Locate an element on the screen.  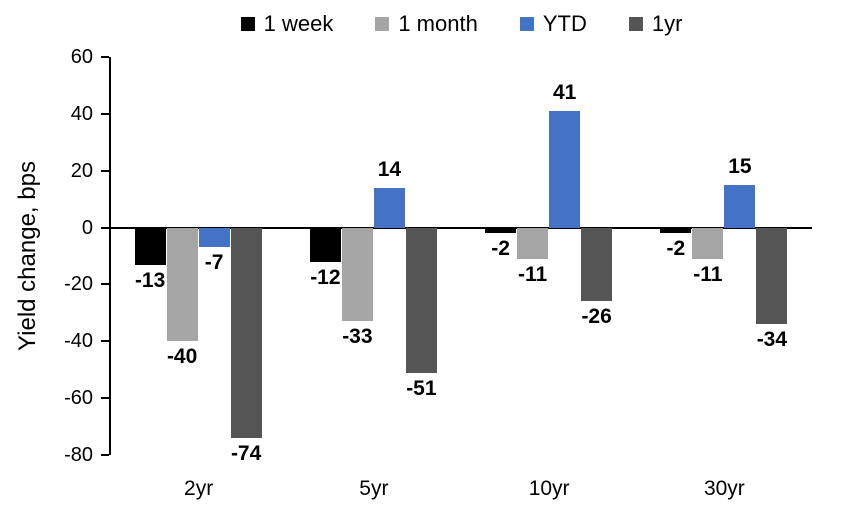
bar-label-1-month-10yr: -11 is located at coordinates (533, 274).